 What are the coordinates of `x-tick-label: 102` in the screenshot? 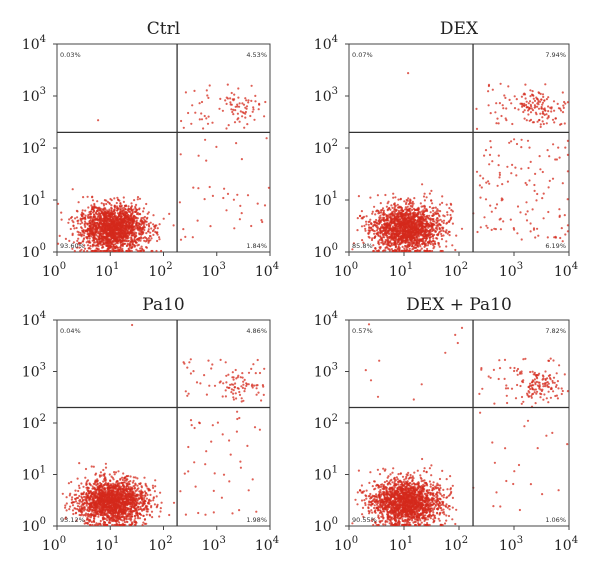 It's located at (456, 270).